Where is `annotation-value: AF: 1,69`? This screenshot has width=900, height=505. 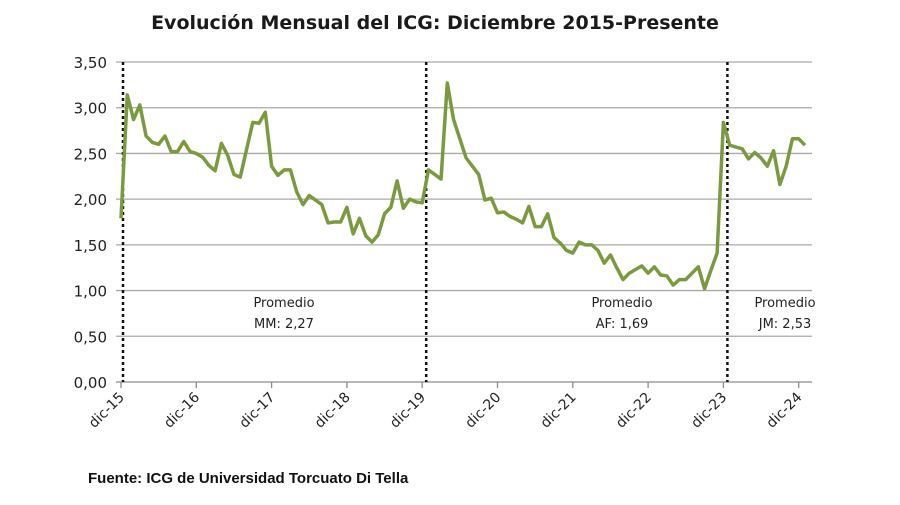
annotation-value: AF: 1,69 is located at coordinates (622, 324).